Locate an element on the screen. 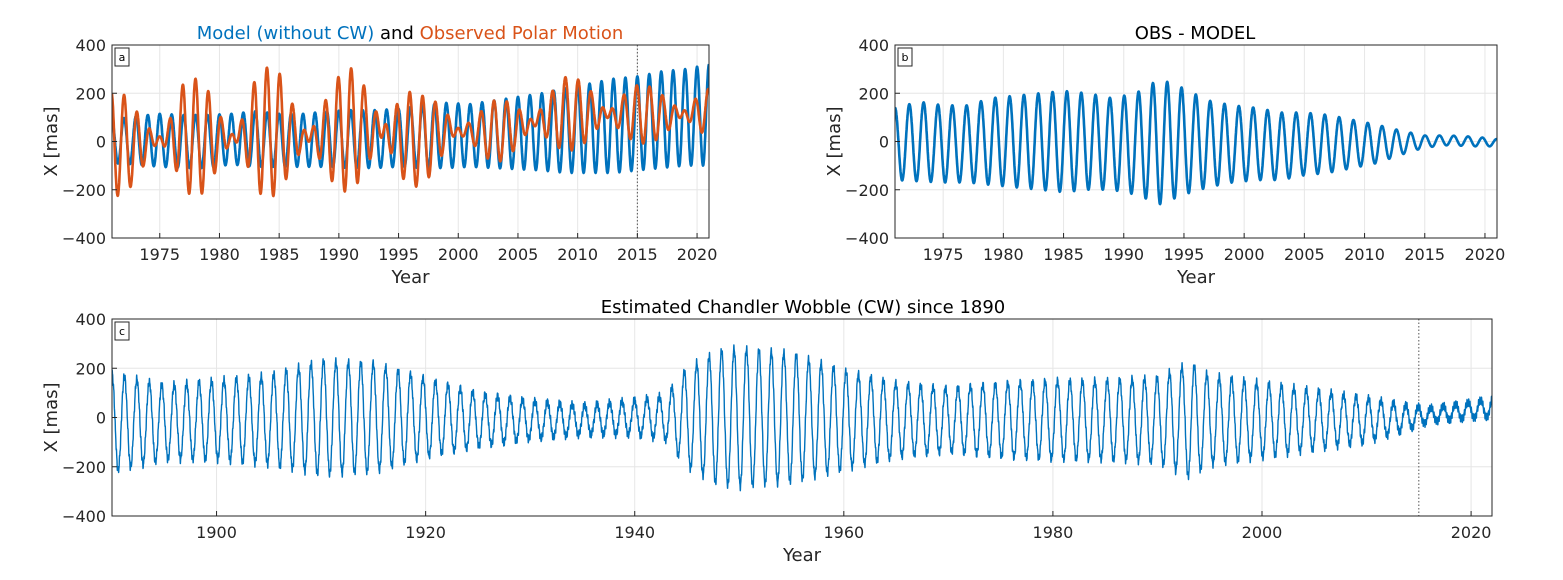 The width and height of the screenshot is (1563, 580). x-tick-label: 1960 is located at coordinates (843, 532).